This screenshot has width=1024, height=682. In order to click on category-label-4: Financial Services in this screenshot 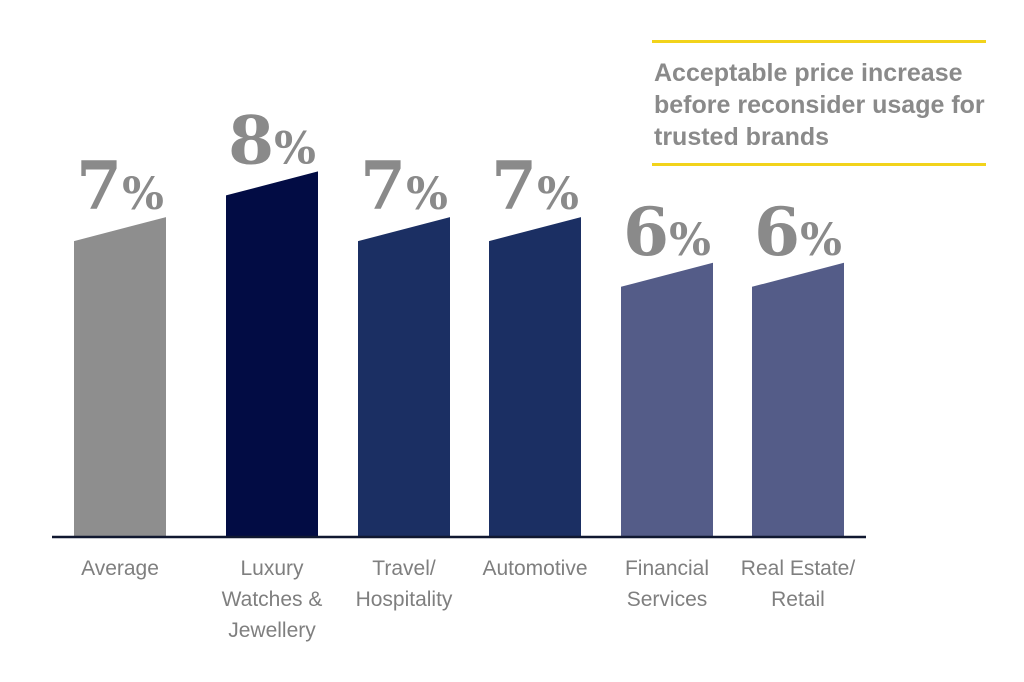, I will do `click(667, 584)`.